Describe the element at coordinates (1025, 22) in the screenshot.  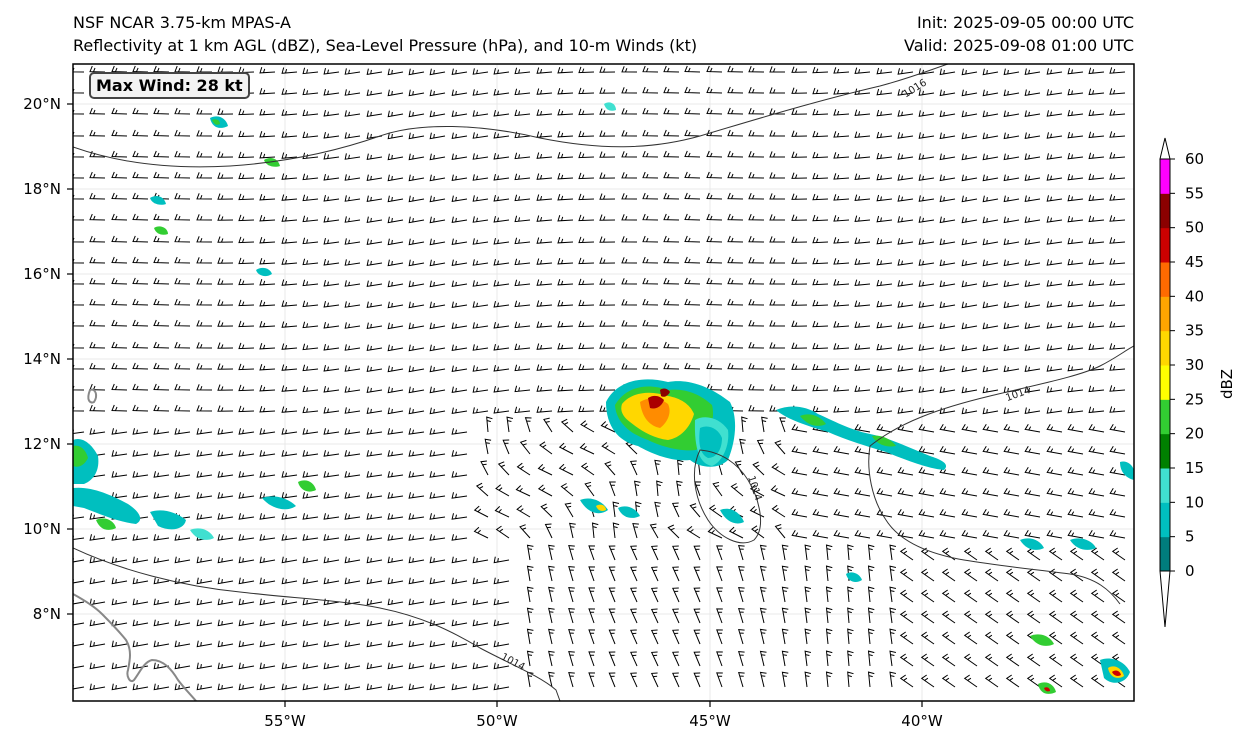
I see `init-time: Init: 2025-09-05 00:00 UTC` at that location.